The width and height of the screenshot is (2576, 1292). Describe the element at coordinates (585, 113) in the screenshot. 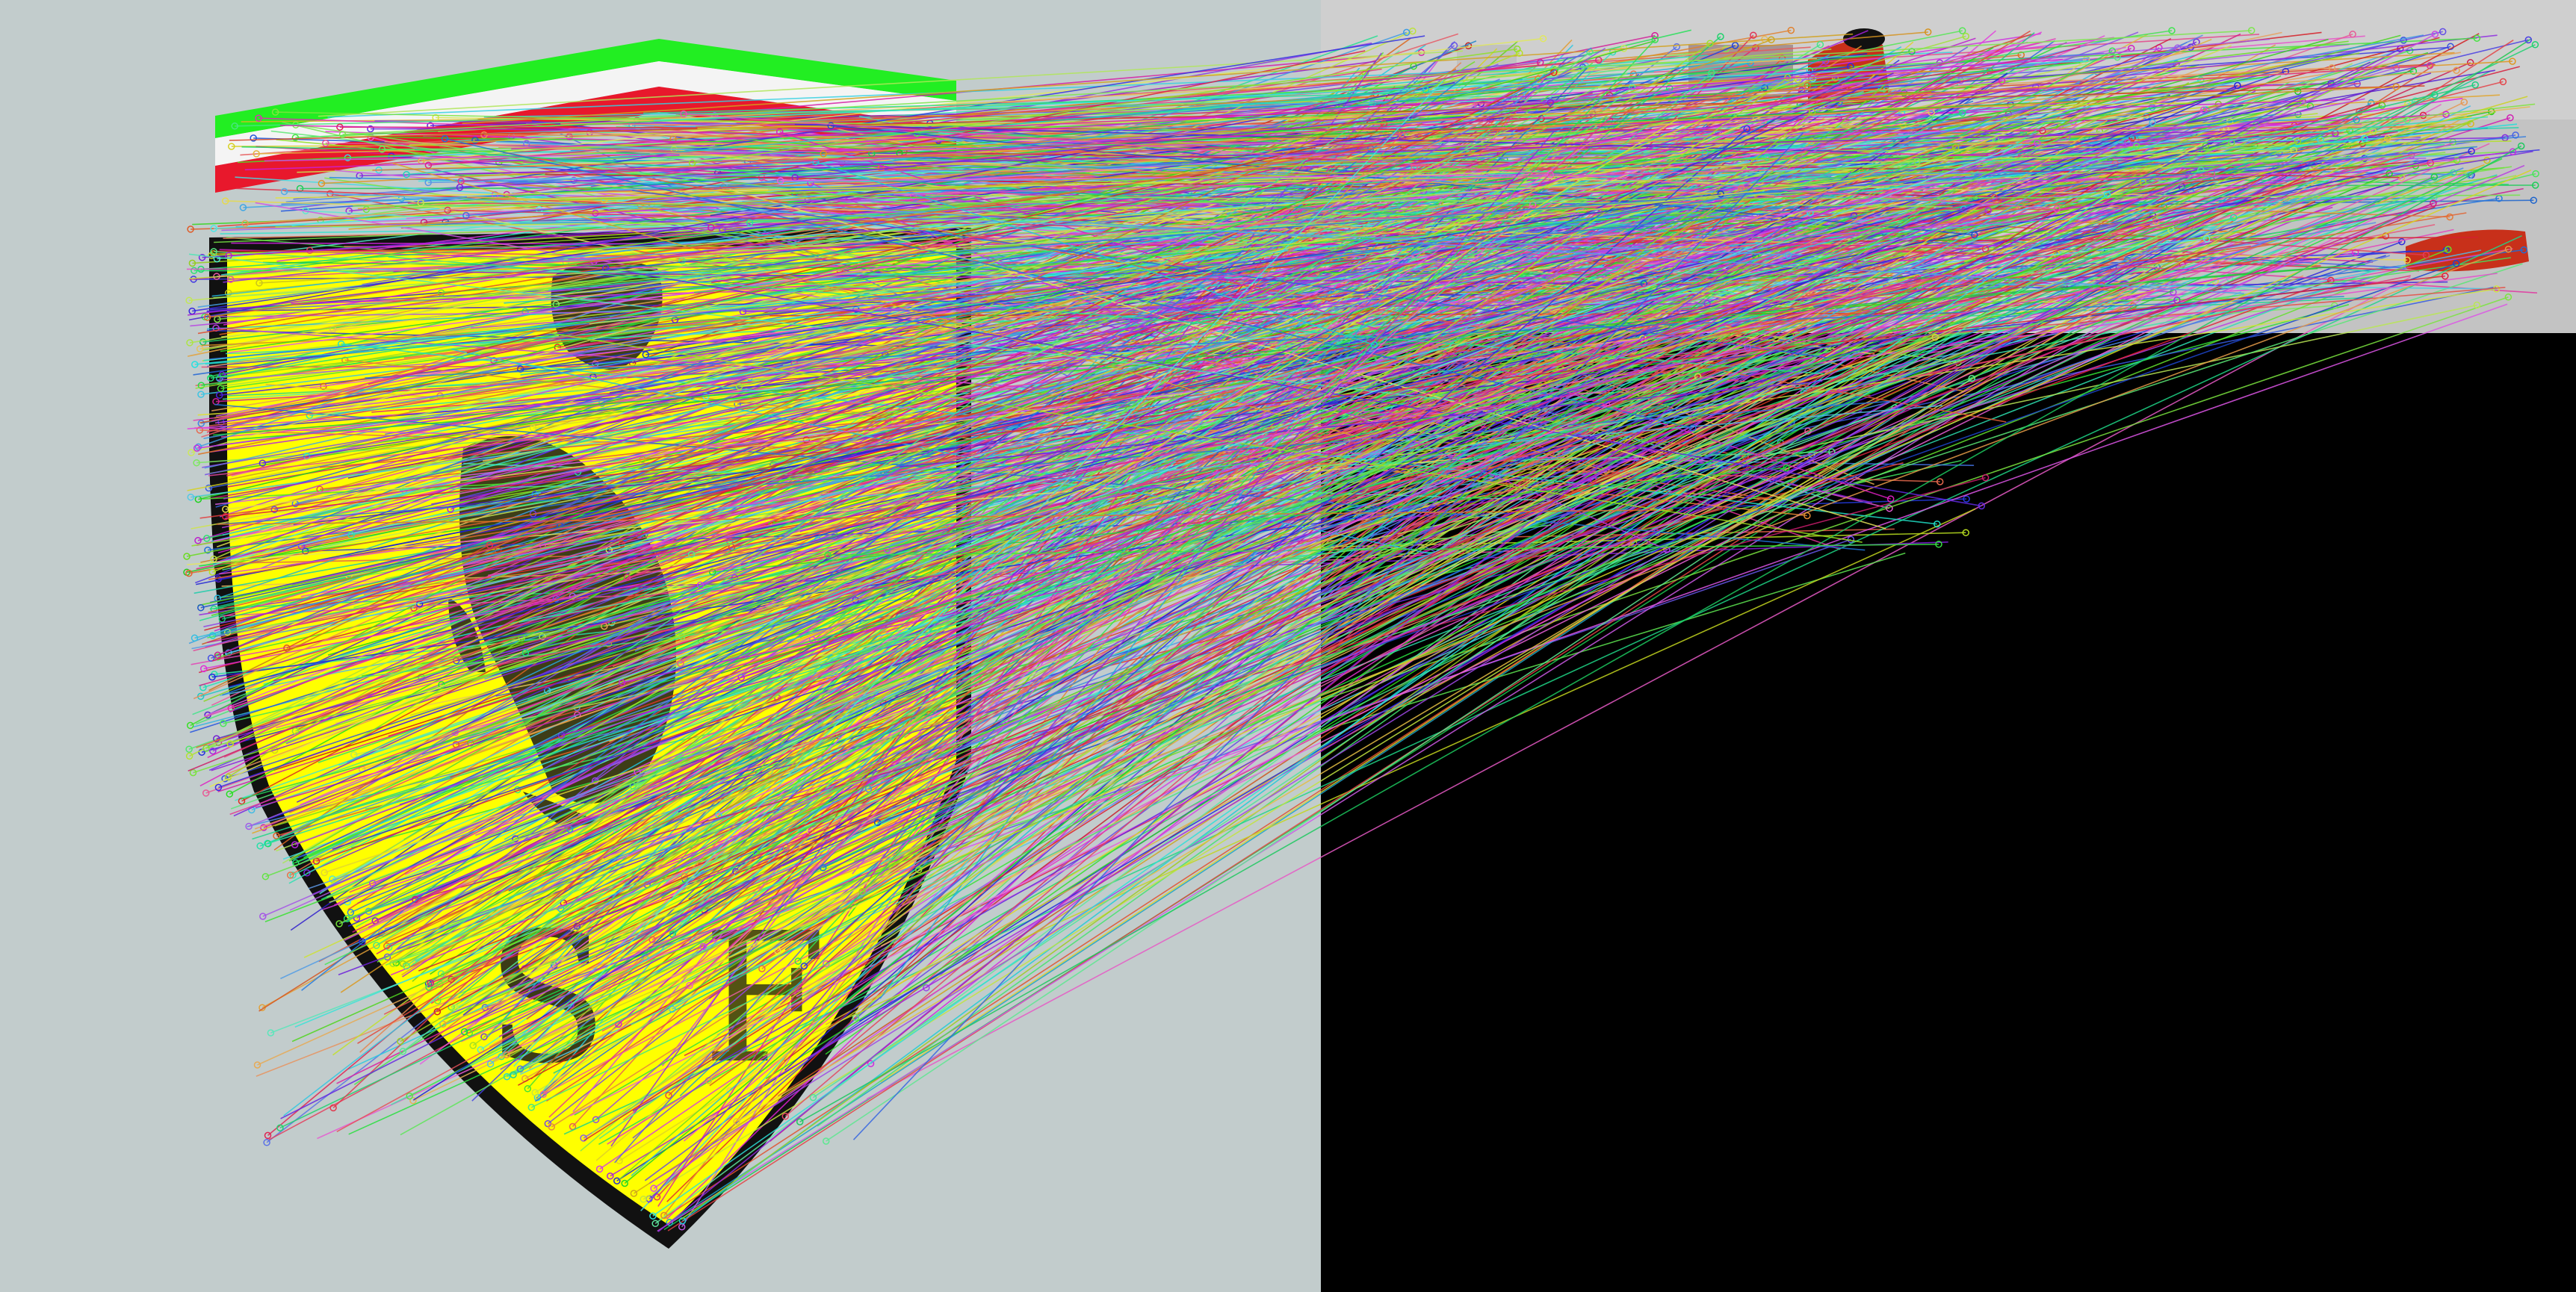

I see `shield-white-stripe` at that location.